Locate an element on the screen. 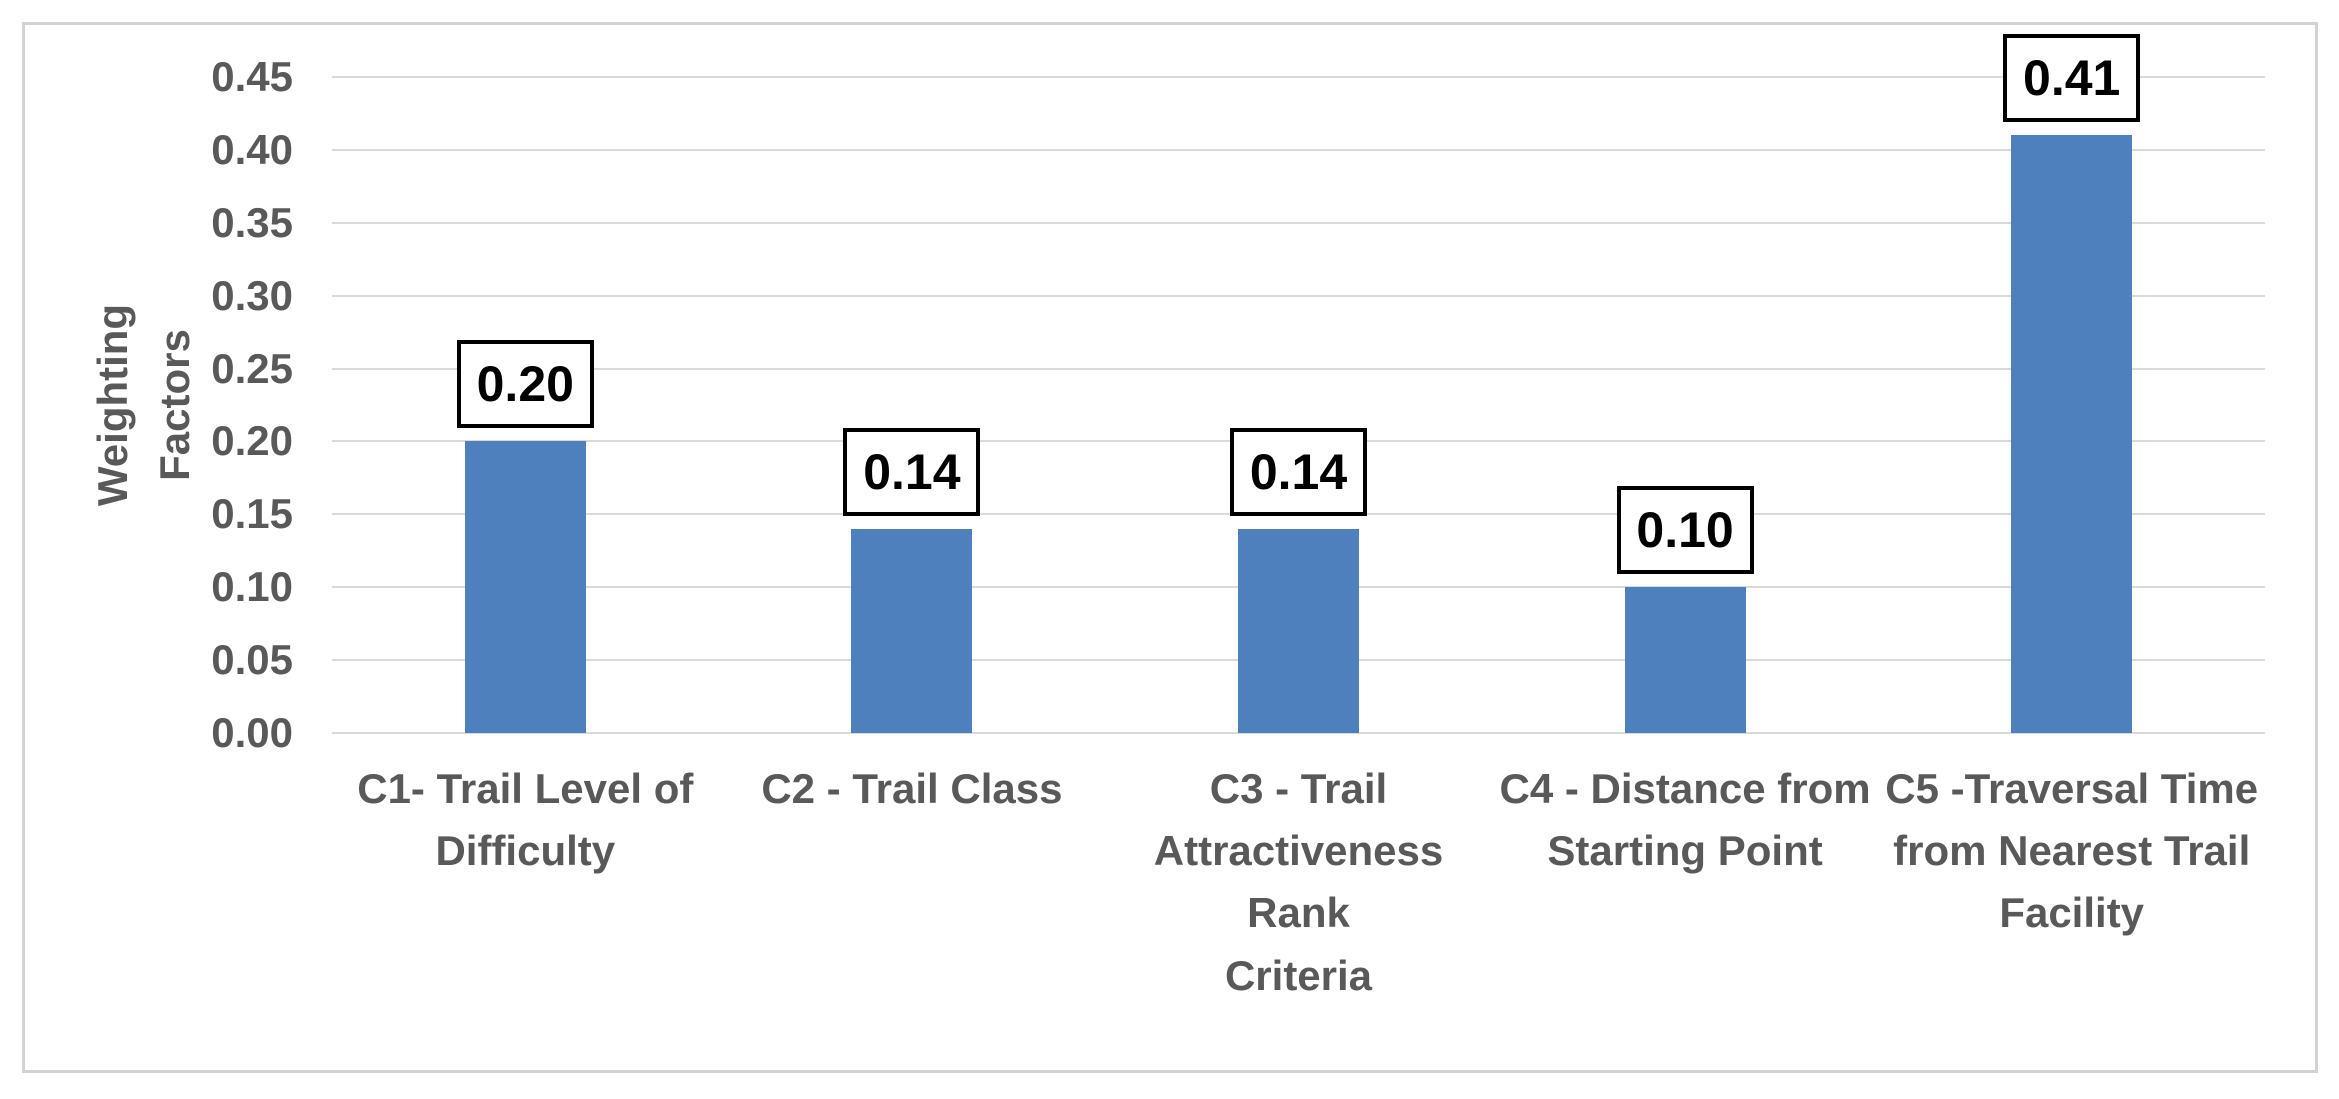 The height and width of the screenshot is (1099, 2339). y-tick-label: 0.40 is located at coordinates (252, 149).